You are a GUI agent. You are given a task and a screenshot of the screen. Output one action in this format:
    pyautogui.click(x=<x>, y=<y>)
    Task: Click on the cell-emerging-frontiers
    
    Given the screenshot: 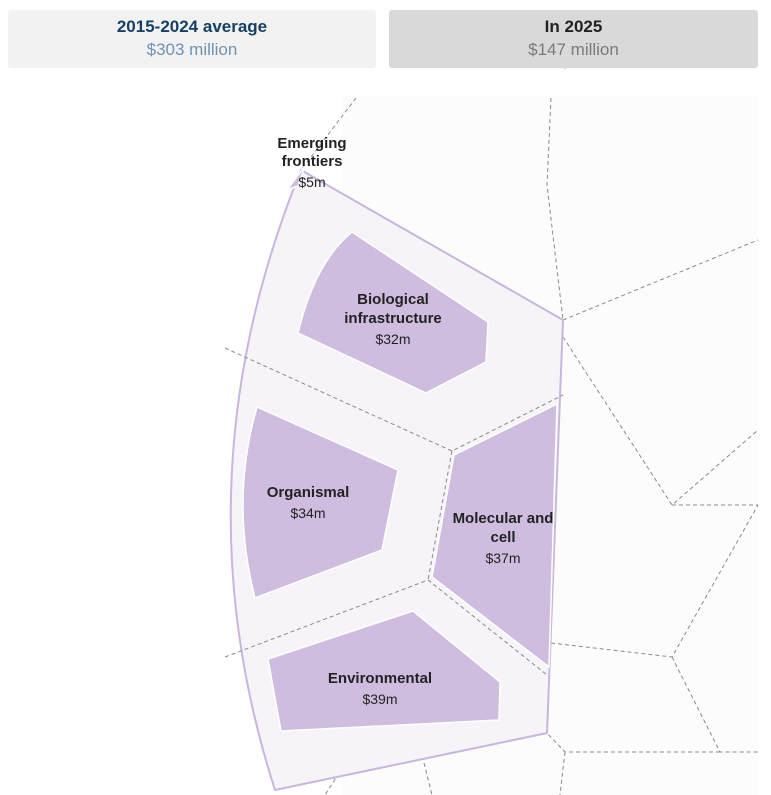 What is the action you would take?
    pyautogui.click(x=295, y=178)
    